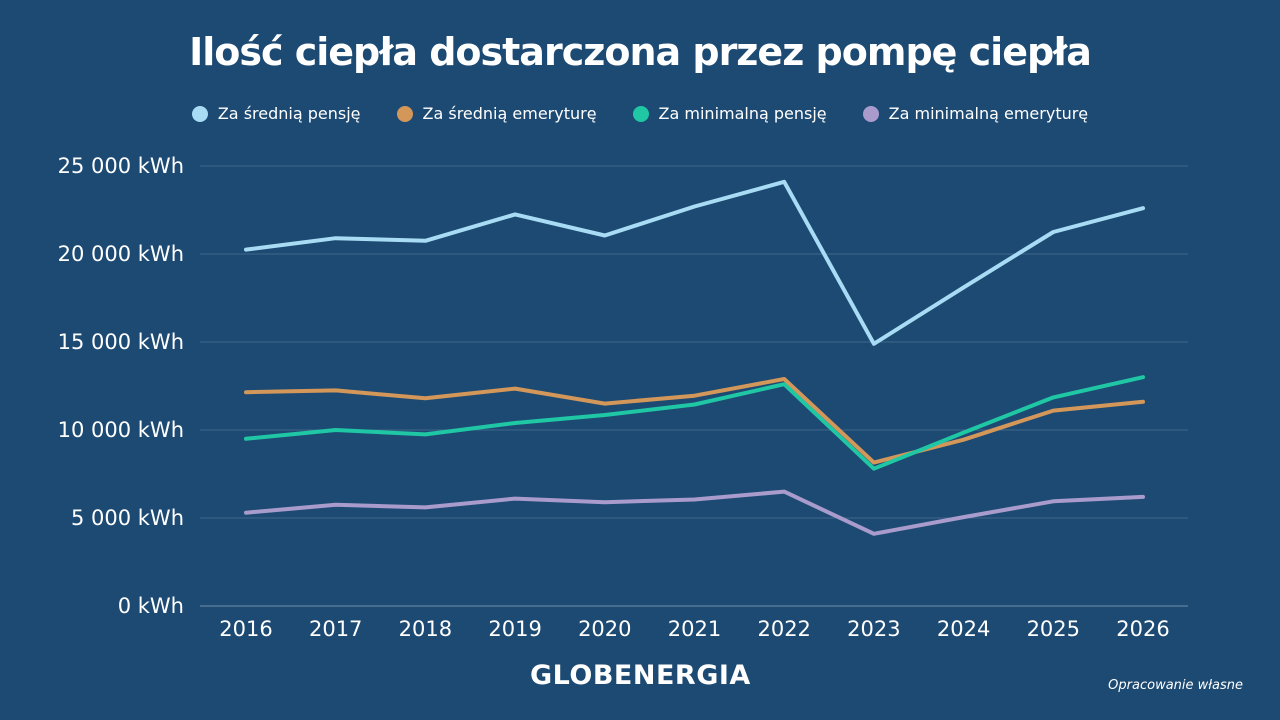 This screenshot has height=720, width=1280. What do you see at coordinates (127, 518) in the screenshot?
I see `y-tick-label: 5 000 kWh` at bounding box center [127, 518].